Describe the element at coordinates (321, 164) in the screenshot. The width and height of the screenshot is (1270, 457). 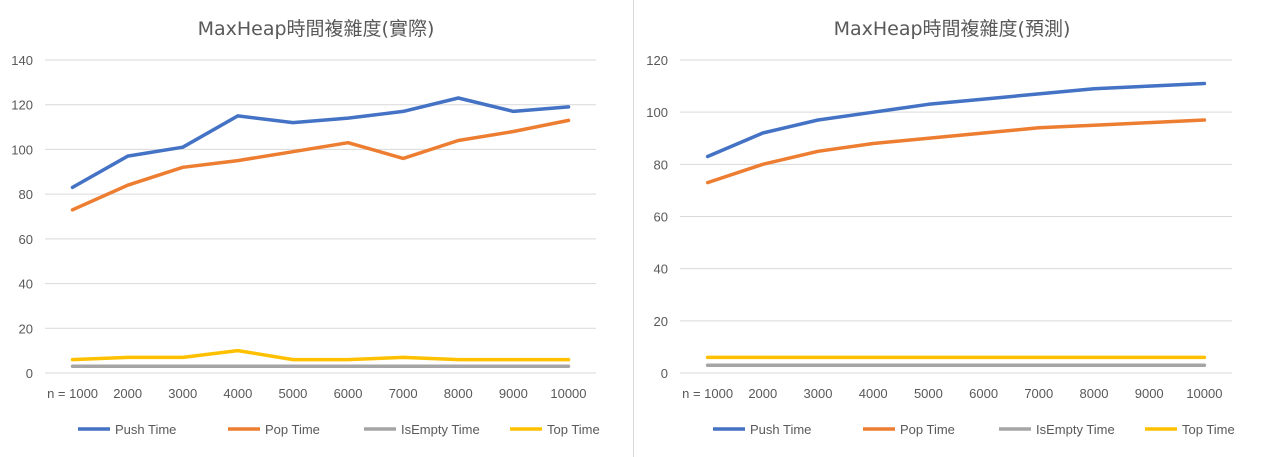
I see `series-line-pop-time` at that location.